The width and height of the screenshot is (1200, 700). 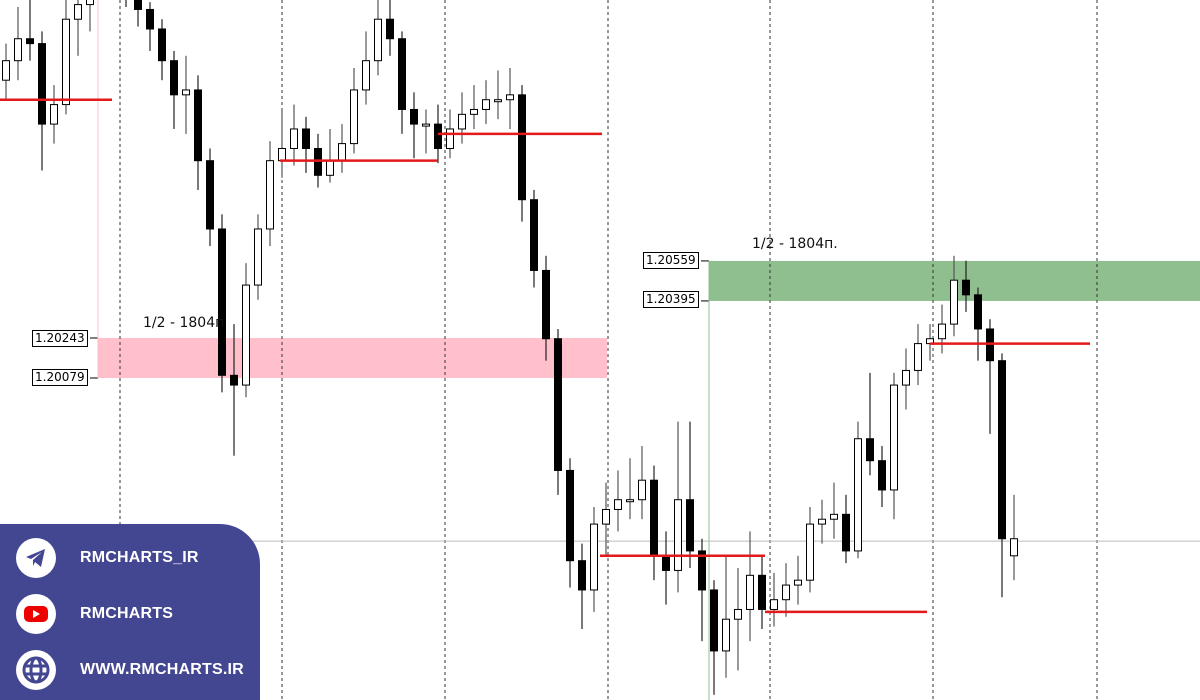 What do you see at coordinates (139, 557) in the screenshot?
I see `telegram-handle: RMCHARTS_IR` at bounding box center [139, 557].